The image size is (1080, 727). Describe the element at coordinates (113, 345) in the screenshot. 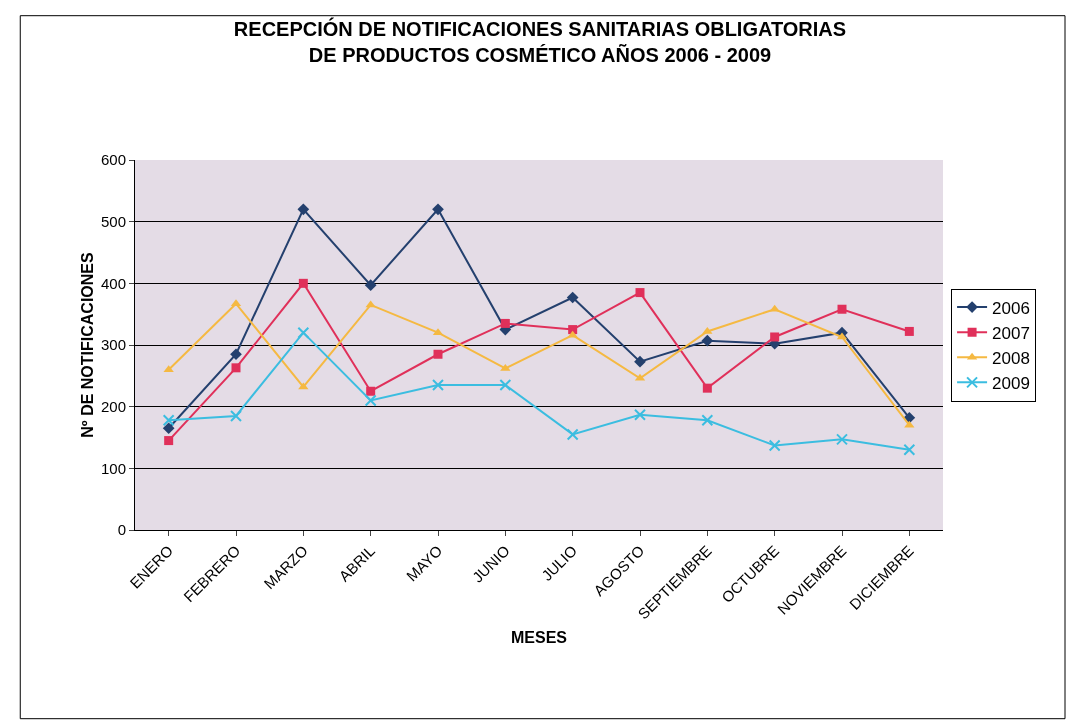

I see `y-tick-label: 300` at that location.